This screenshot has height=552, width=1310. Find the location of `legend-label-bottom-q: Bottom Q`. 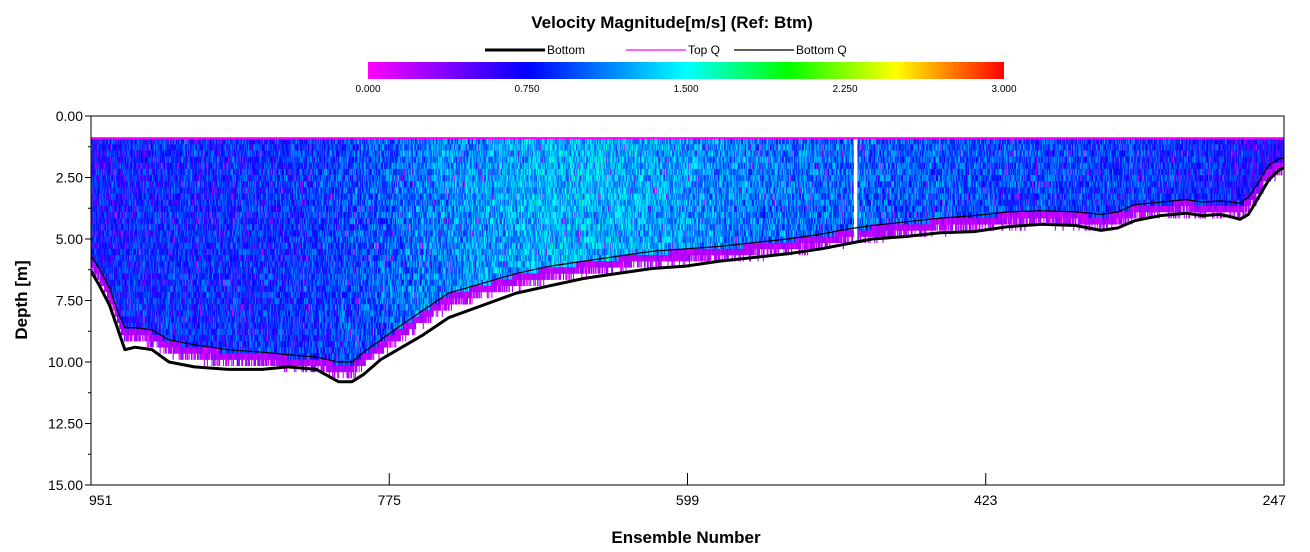

legend-label-bottom-q: Bottom Q is located at coordinates (821, 50).